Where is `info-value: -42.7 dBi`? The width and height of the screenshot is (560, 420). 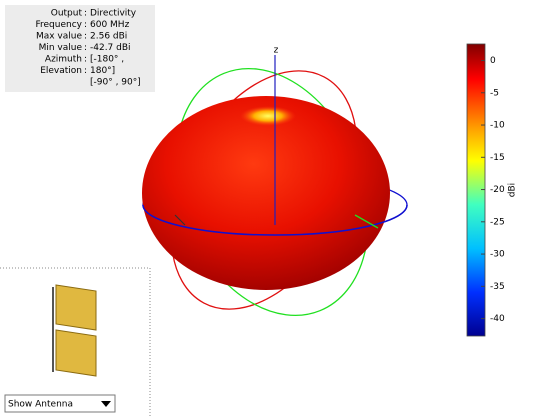 info-value: -42.7 dBi is located at coordinates (110, 48).